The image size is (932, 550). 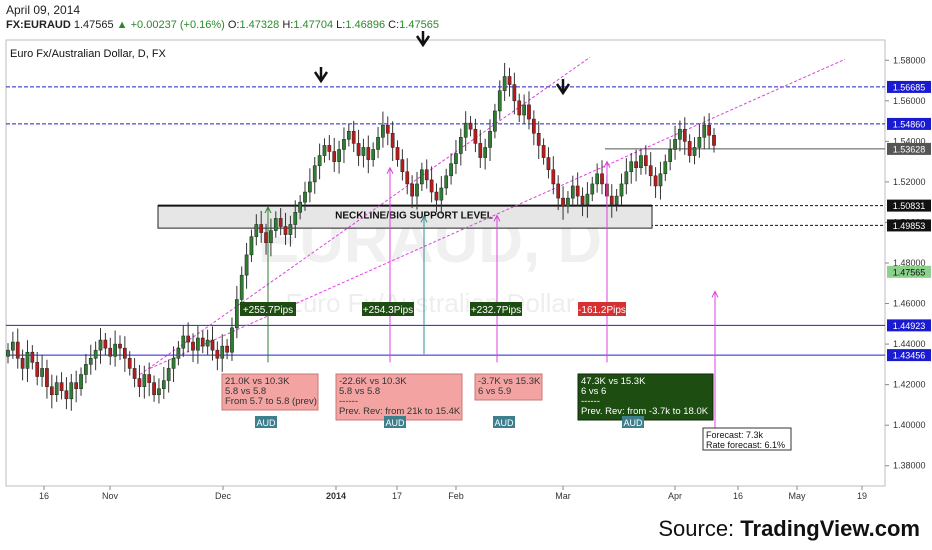 What do you see at coordinates (399, 397) in the screenshot?
I see `callout-box` at bounding box center [399, 397].